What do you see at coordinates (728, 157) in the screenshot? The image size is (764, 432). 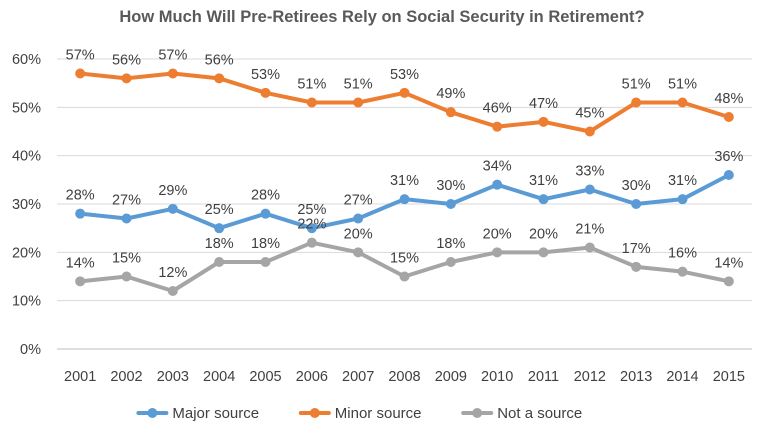 I see `data-label-major-source: 36%` at bounding box center [728, 157].